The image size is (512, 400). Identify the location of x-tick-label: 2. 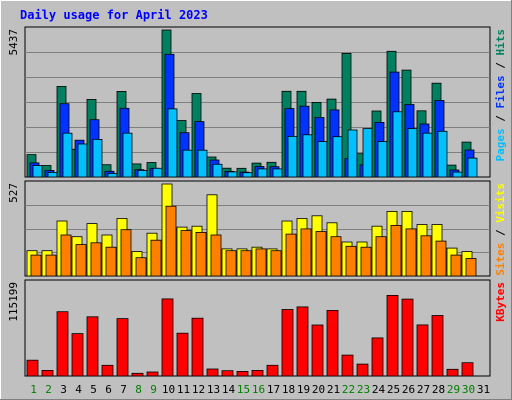
(48, 389).